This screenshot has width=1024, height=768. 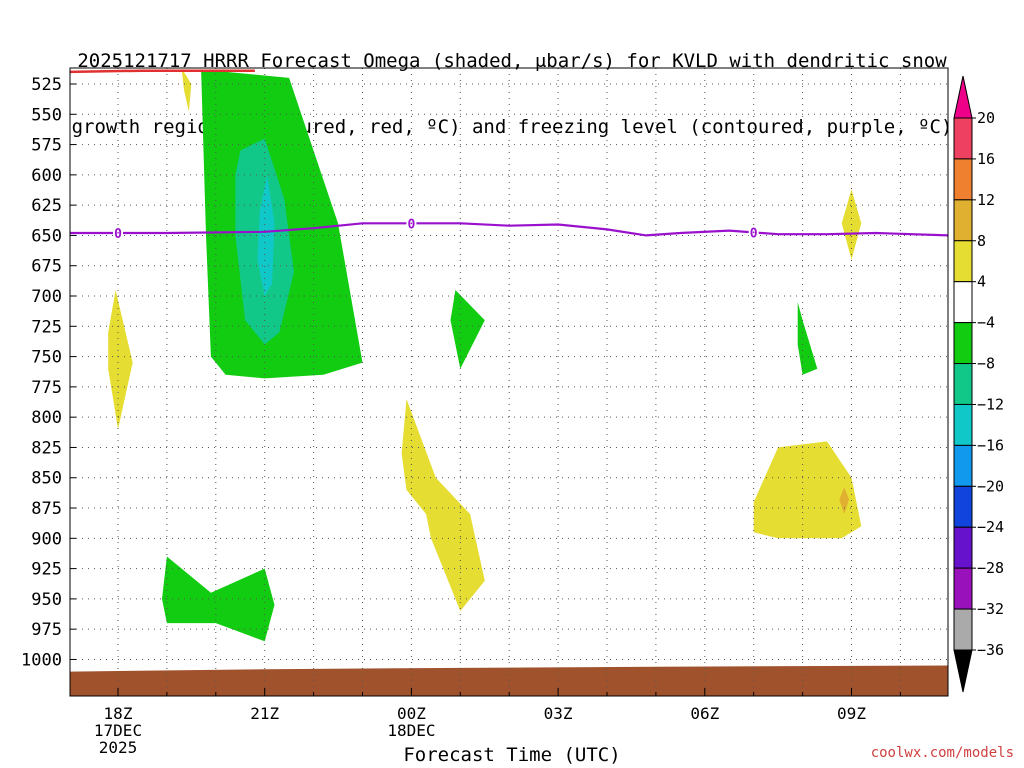 What do you see at coordinates (46, 267) in the screenshot?
I see `y-tick-label-6: 675` at bounding box center [46, 267].